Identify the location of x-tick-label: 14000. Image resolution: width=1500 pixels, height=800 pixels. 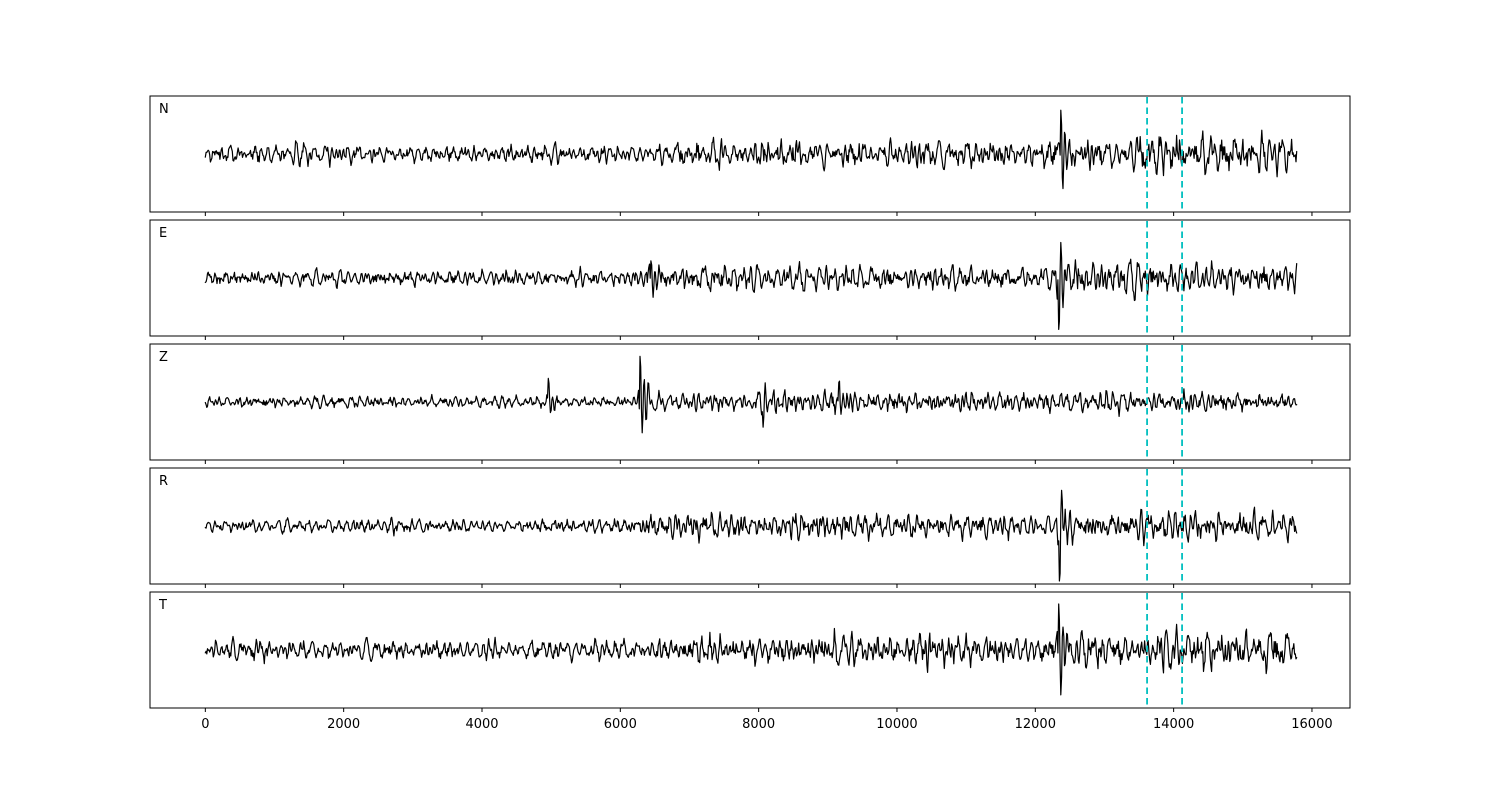
(1173, 724).